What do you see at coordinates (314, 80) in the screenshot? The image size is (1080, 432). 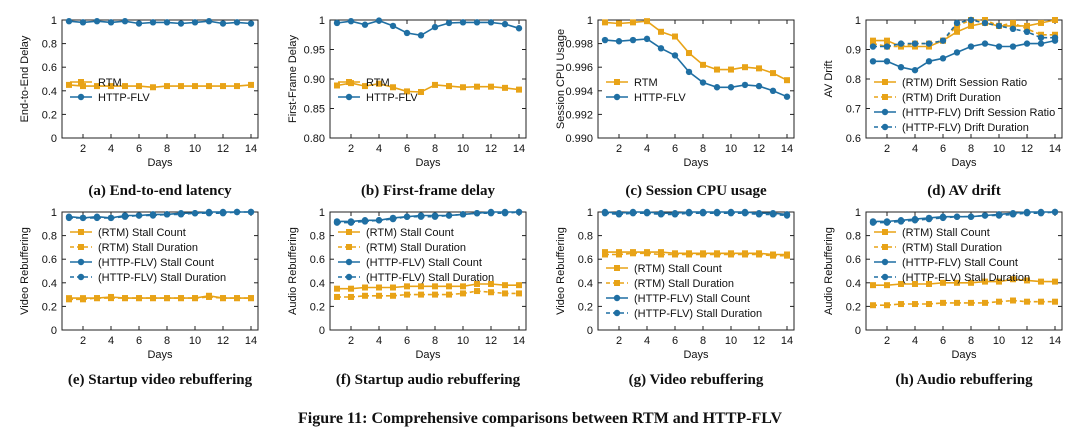 I see `y-tick-label: 0.90` at bounding box center [314, 80].